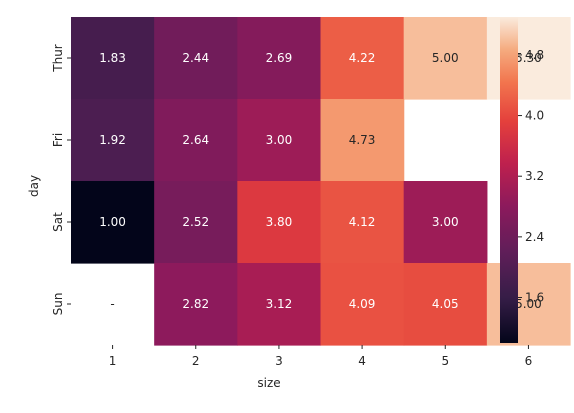 Image resolution: width=574 pixels, height=413 pixels. I want to click on x-tick-label: 3, so click(279, 361).